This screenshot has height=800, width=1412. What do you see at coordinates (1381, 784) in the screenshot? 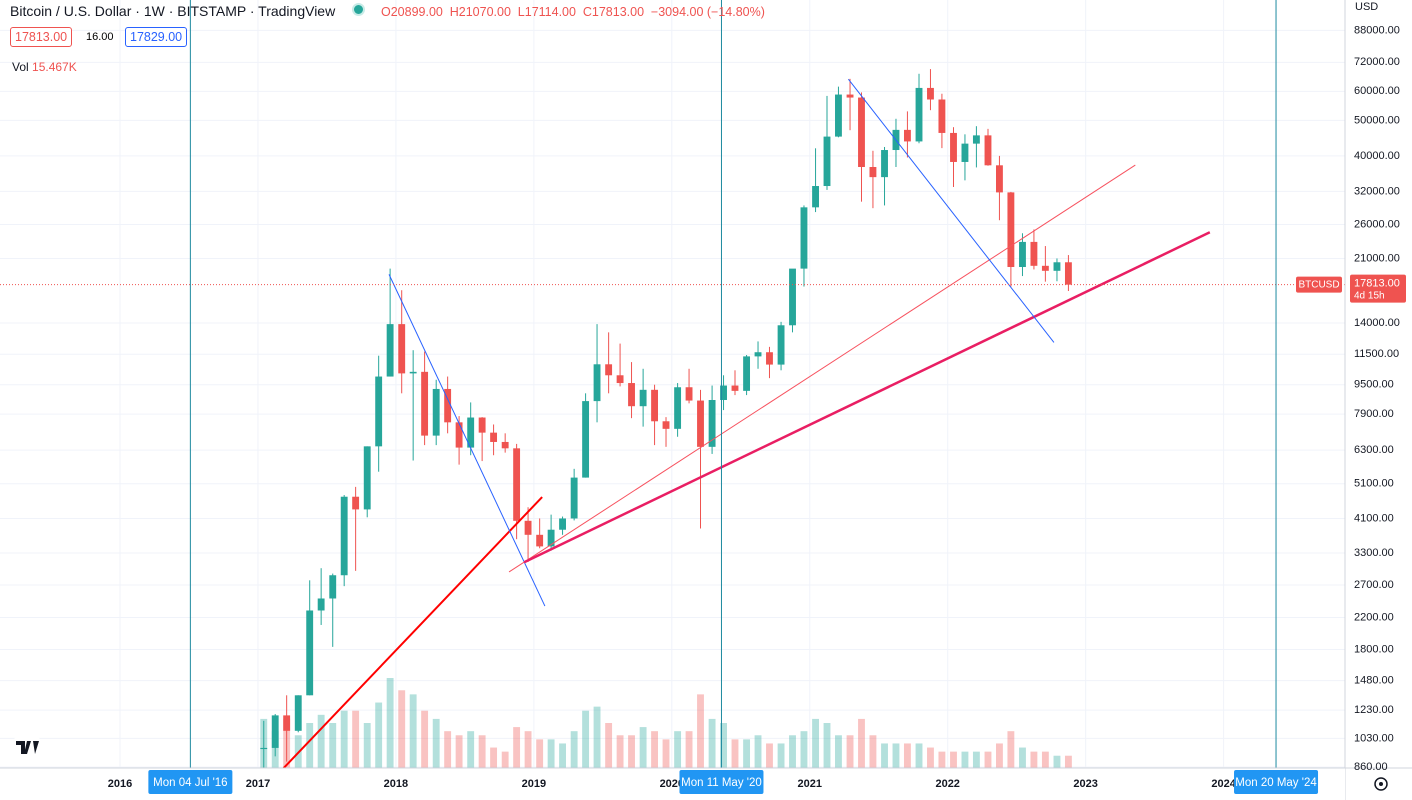
I see `settings-button` at bounding box center [1381, 784].